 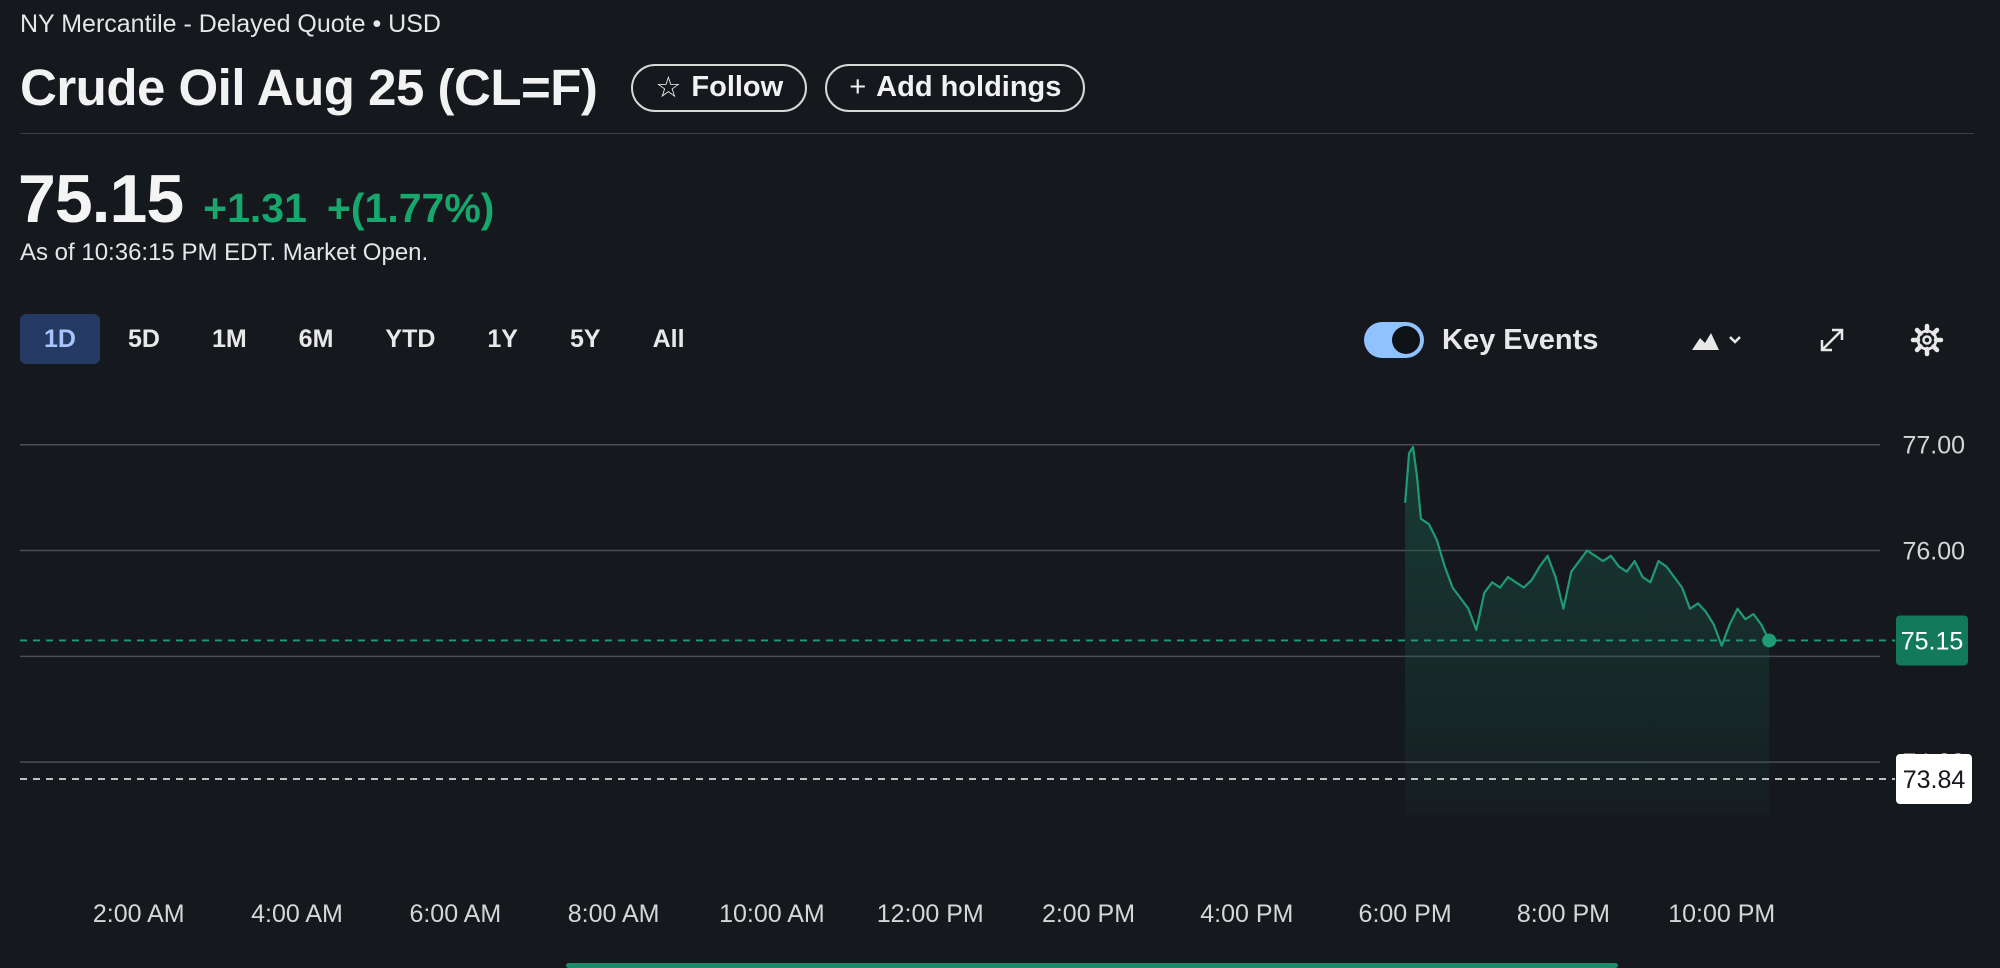 I want to click on price-area, so click(x=1587, y=630).